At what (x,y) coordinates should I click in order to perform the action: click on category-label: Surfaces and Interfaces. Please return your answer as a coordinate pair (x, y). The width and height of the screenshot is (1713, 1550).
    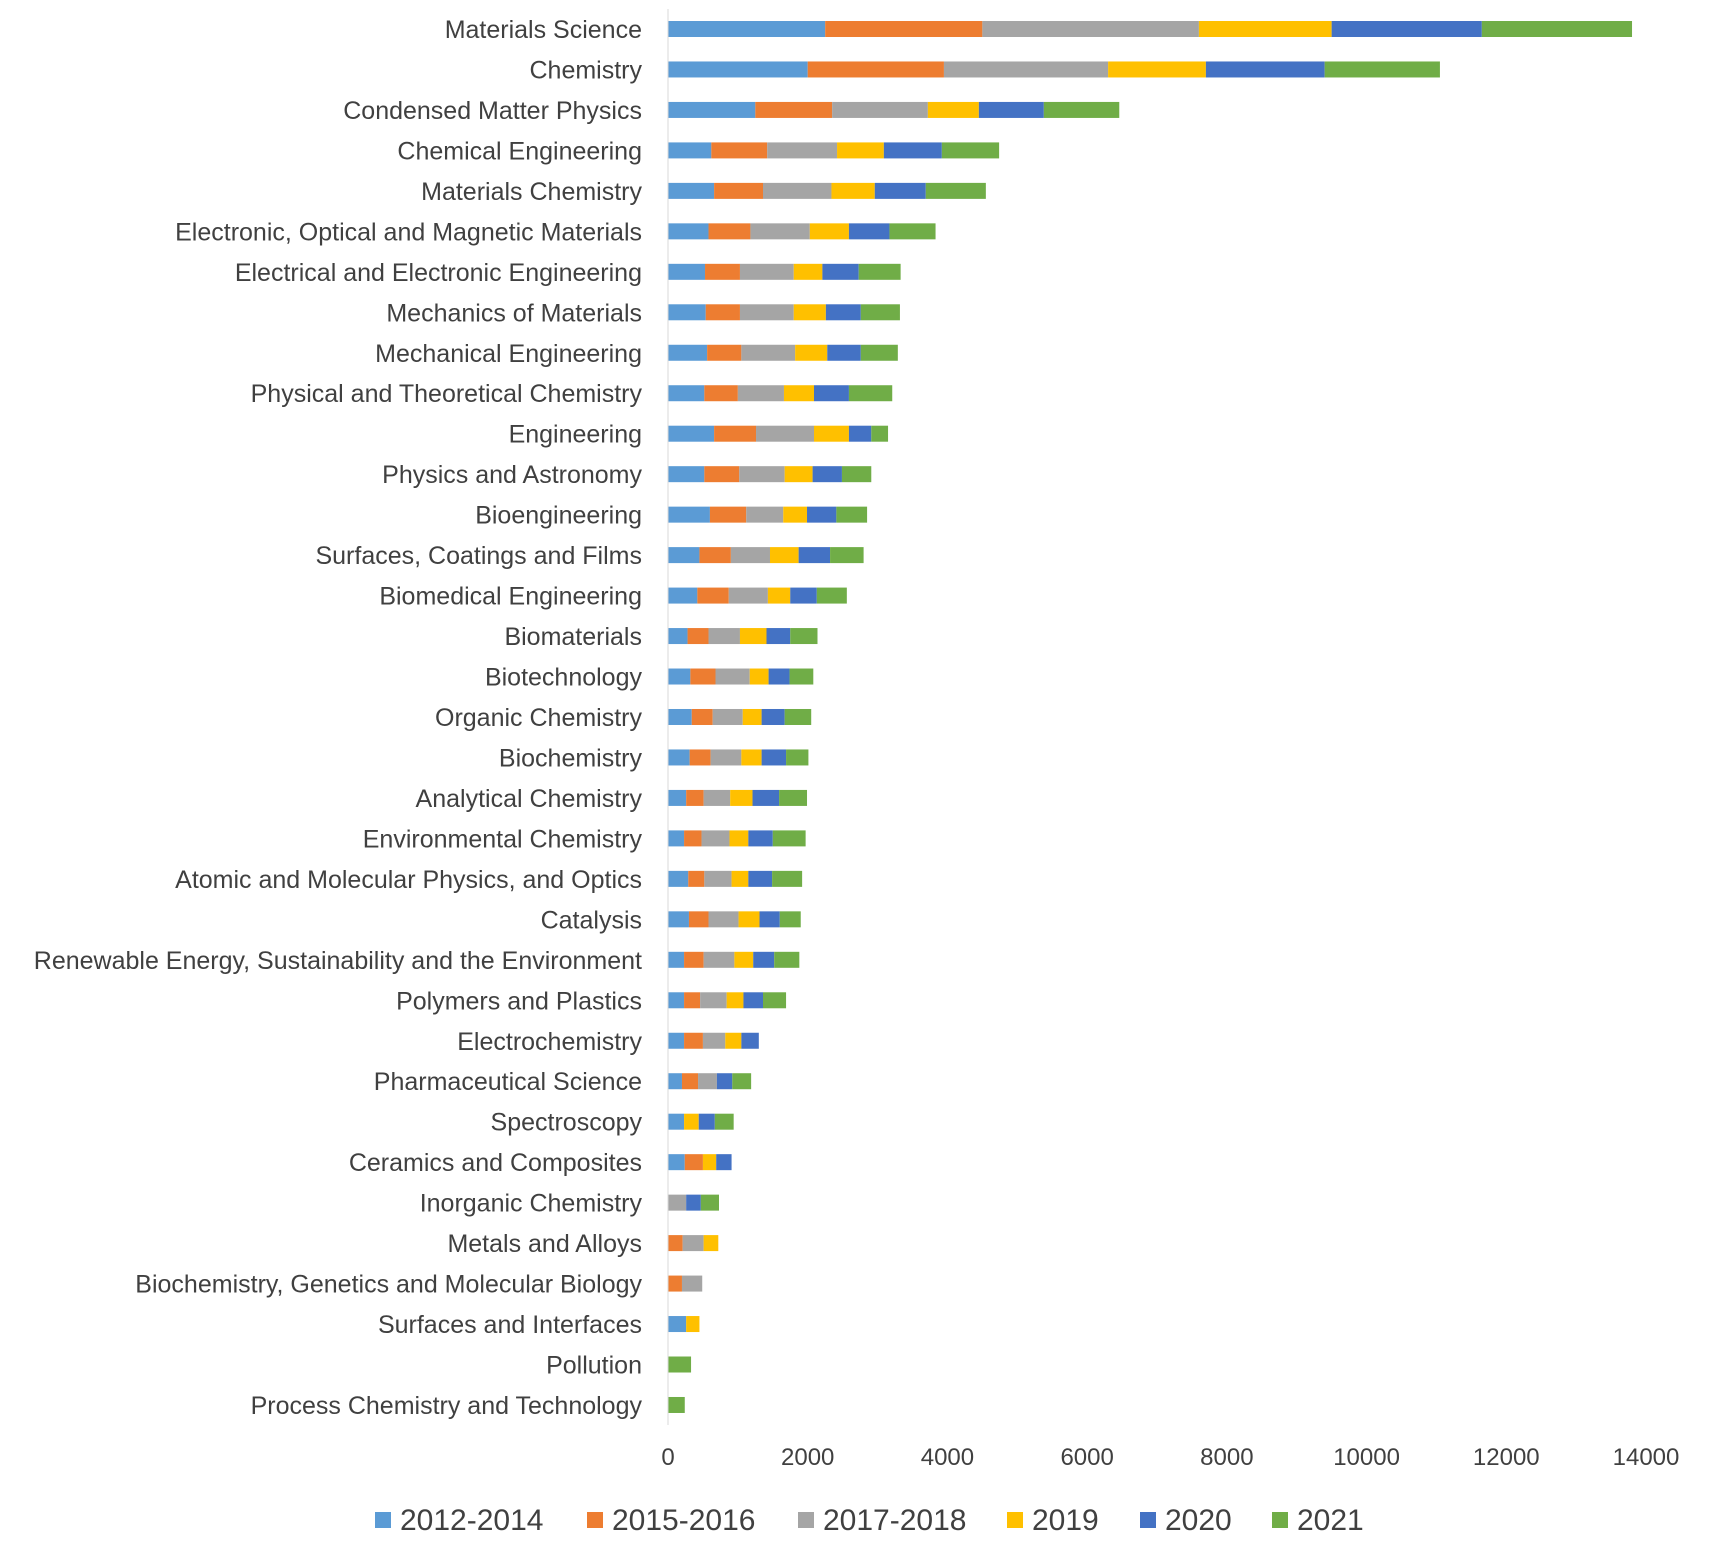
    Looking at the image, I should click on (510, 1325).